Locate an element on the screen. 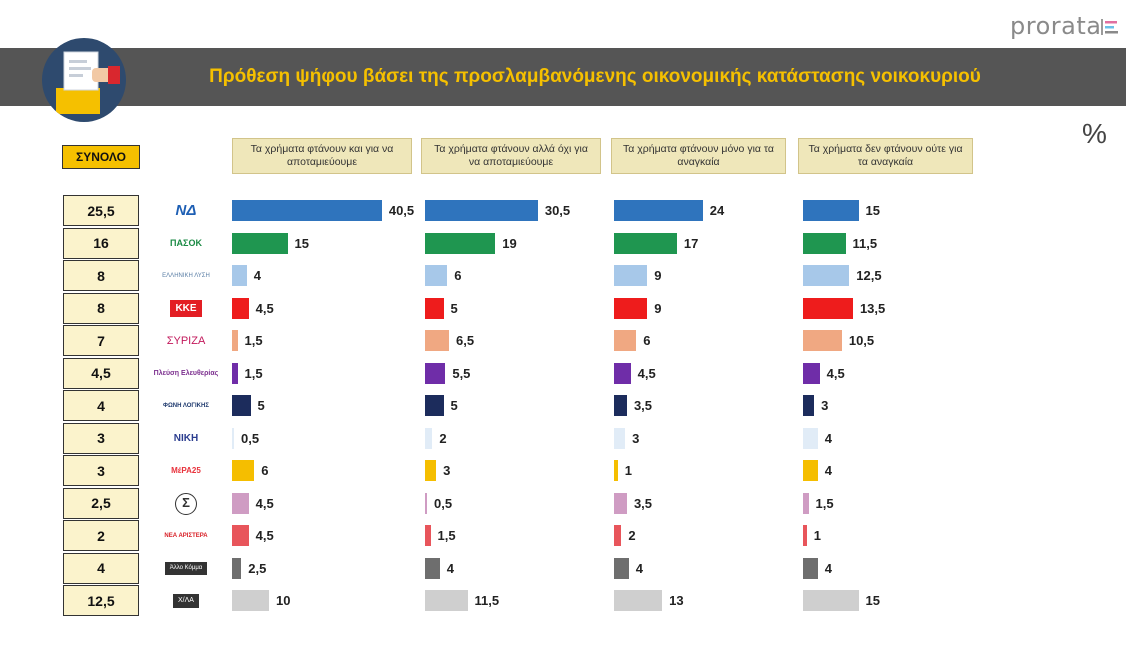 This screenshot has width=1126, height=661. party-logo-text: ΝΕΑ ΑΡΙΣΤΕΡΑ is located at coordinates (186, 535).